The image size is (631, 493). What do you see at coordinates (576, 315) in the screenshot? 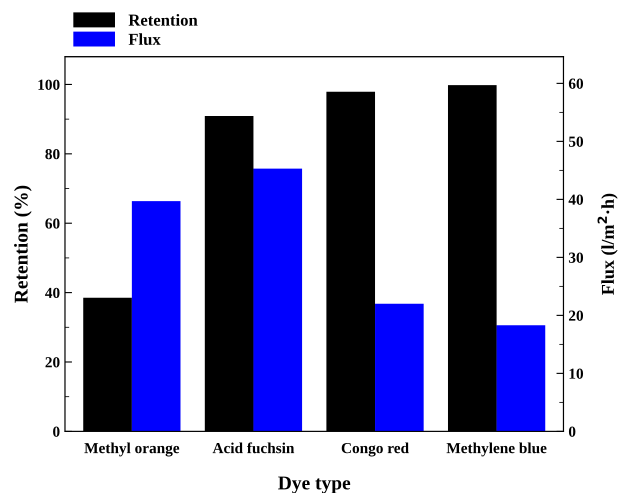
I see `y2-tick-label: 20` at bounding box center [576, 315].